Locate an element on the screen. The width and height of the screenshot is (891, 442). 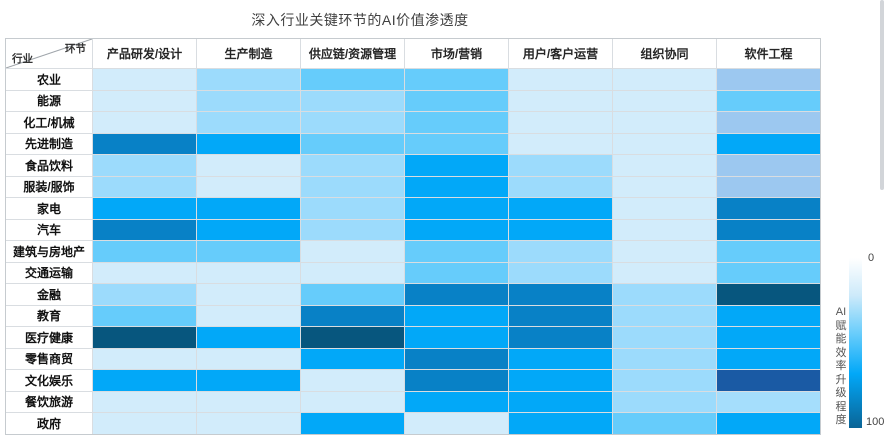
vertical-scrollbar-thumb is located at coordinates (882, 95).